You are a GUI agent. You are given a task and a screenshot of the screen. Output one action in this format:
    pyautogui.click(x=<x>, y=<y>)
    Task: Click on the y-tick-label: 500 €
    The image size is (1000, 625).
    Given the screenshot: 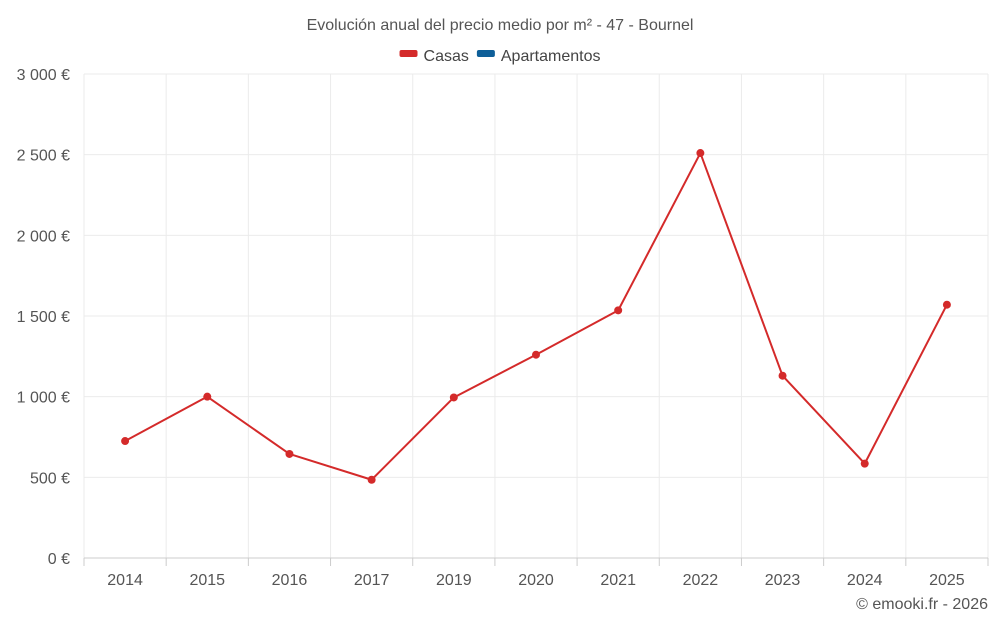 What is the action you would take?
    pyautogui.click(x=50, y=478)
    